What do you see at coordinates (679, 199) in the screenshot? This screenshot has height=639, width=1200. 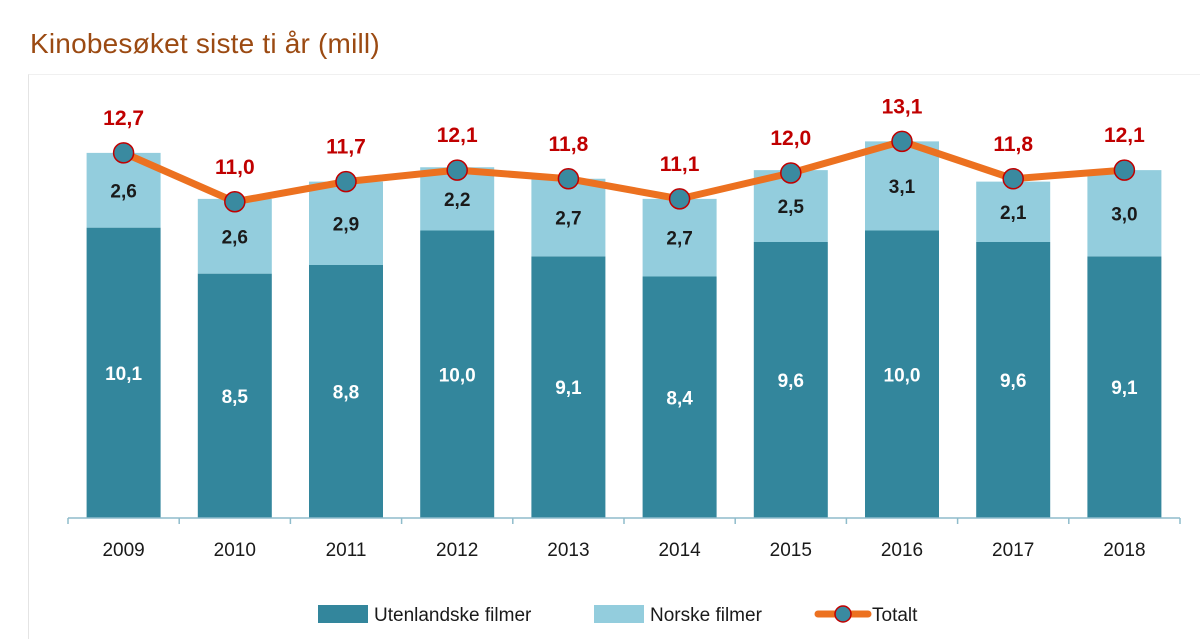 I see `total-point-2014` at bounding box center [679, 199].